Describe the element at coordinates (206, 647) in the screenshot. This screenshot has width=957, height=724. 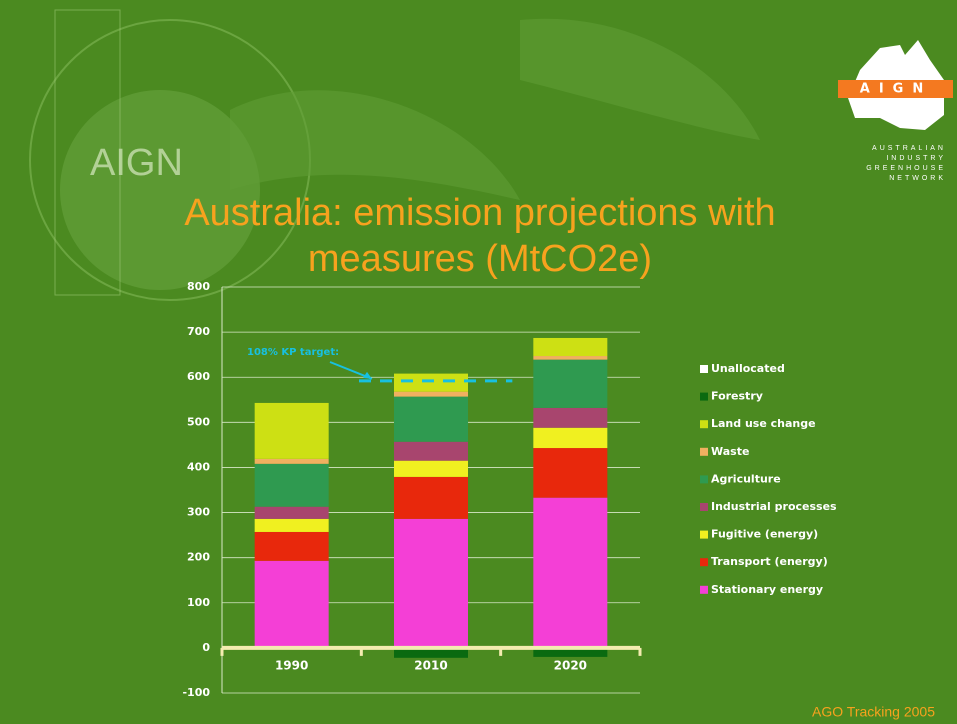
I see `y-tick-label: 0` at that location.